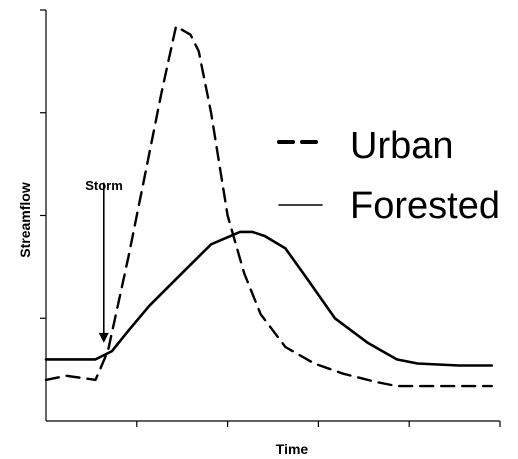 The width and height of the screenshot is (518, 459). Describe the element at coordinates (402, 146) in the screenshot. I see `legend-label-urban: Urban` at that location.